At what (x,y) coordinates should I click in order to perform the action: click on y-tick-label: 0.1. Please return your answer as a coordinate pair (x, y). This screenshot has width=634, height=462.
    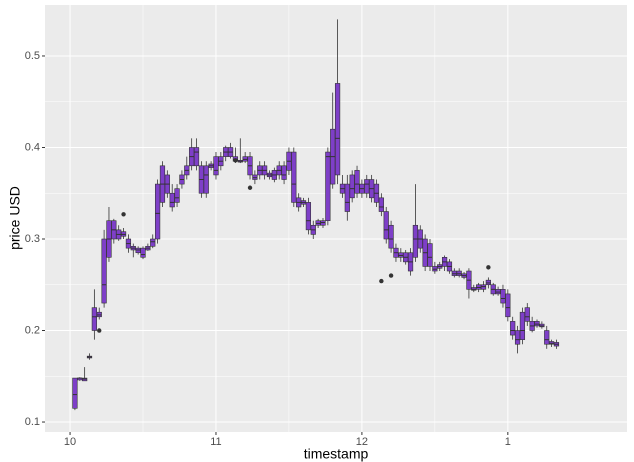
    Looking at the image, I should click on (32, 422).